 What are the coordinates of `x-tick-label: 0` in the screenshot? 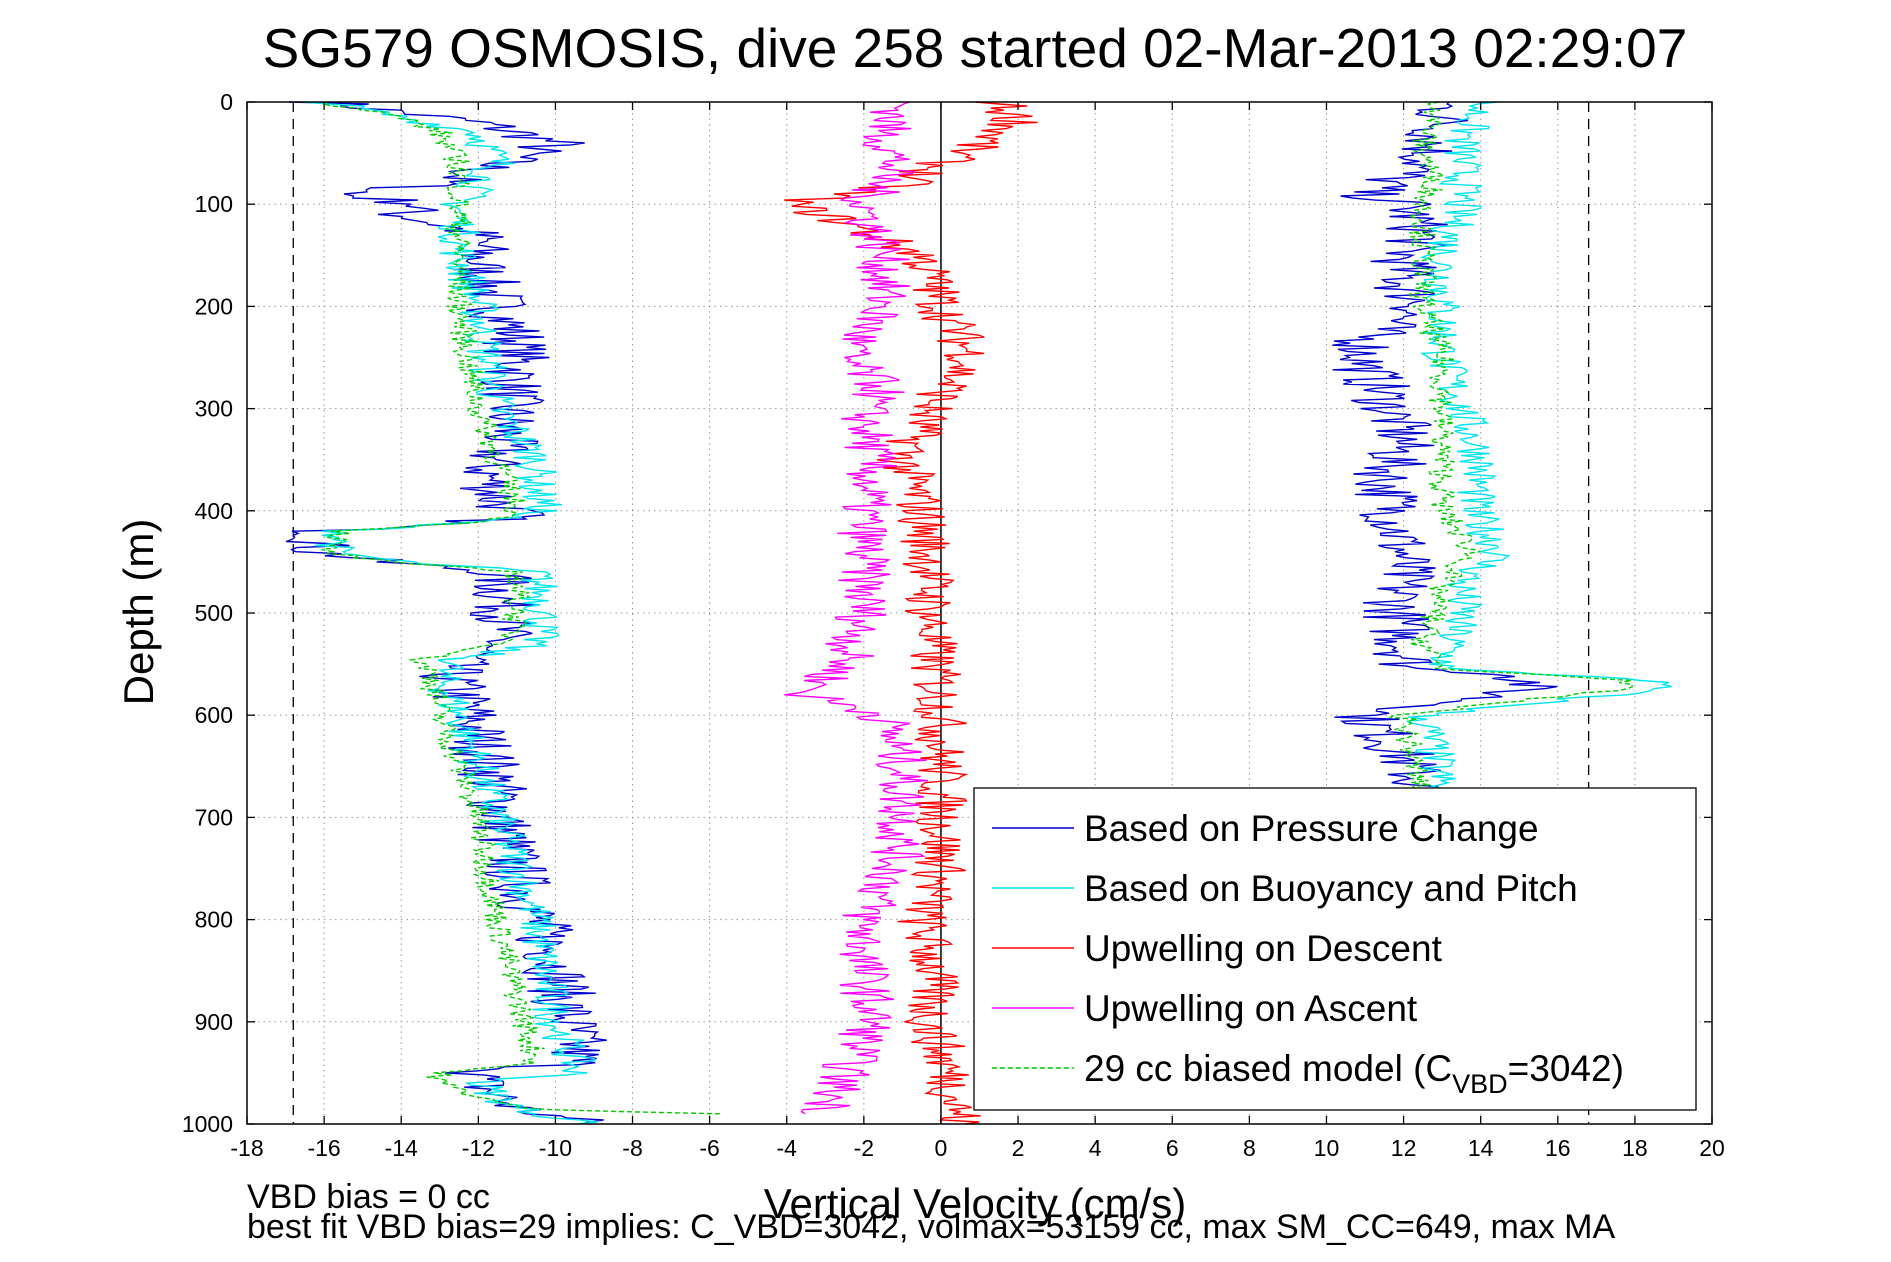 It's located at (941, 1148).